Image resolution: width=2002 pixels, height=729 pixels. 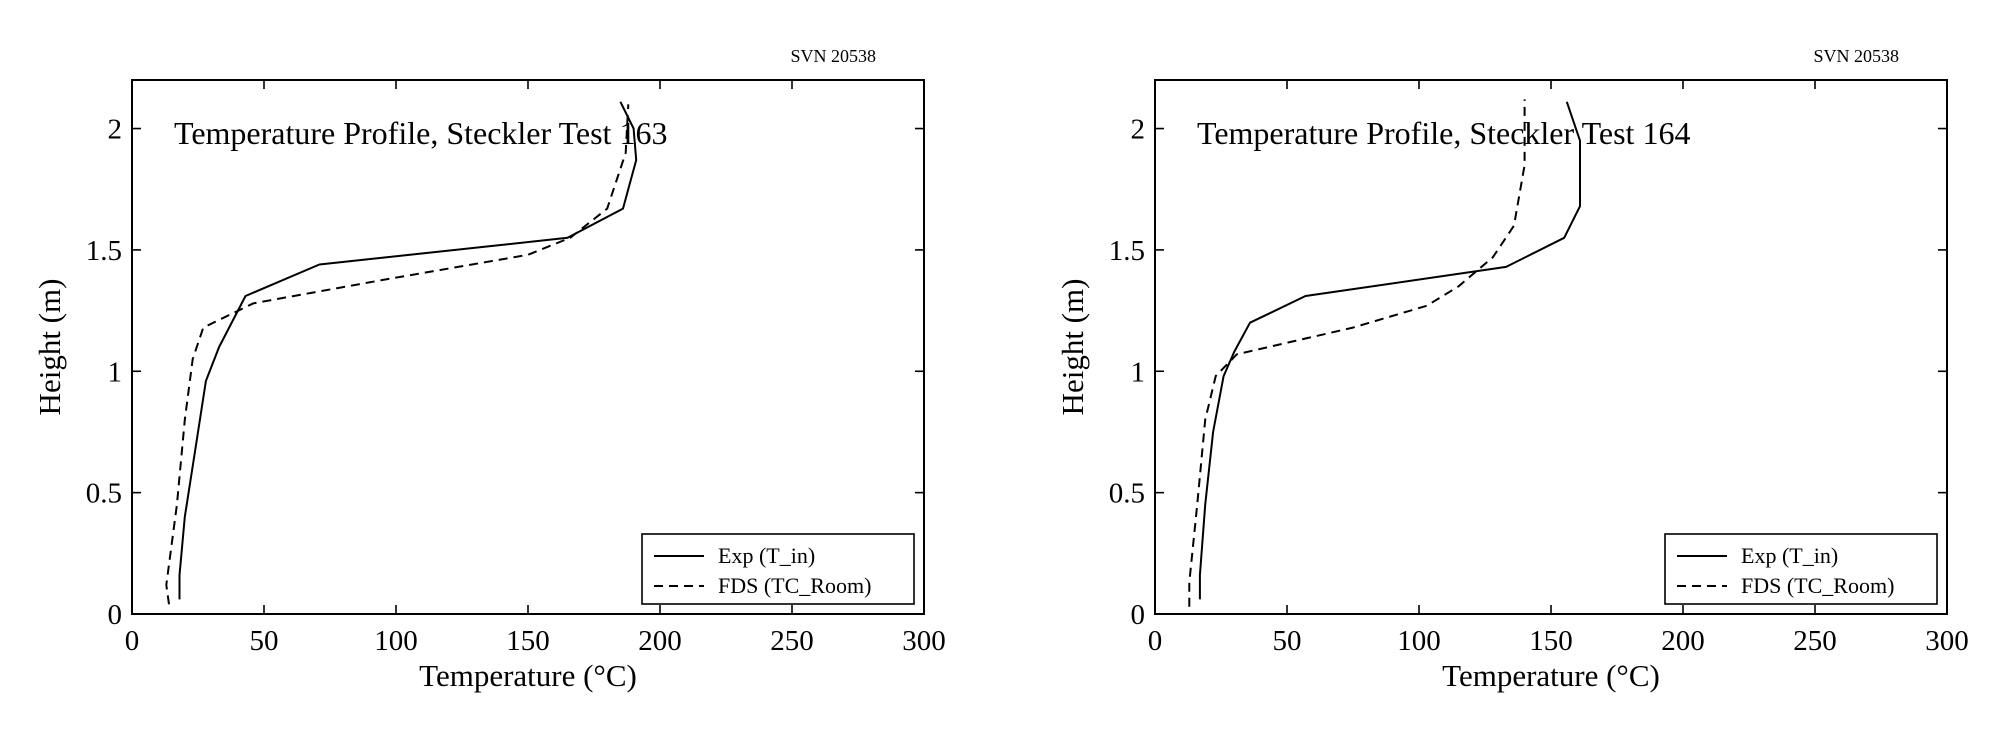 I want to click on chart-title: Temperature Profile, Steckler Test 163, so click(x=420, y=133).